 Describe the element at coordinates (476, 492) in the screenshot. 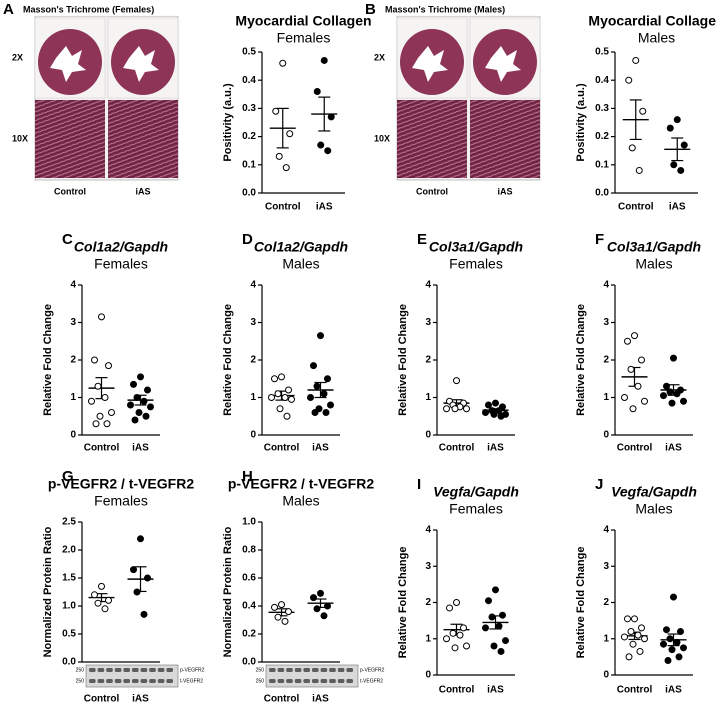

I see `chart-title: Vegfa/Gapdh` at that location.